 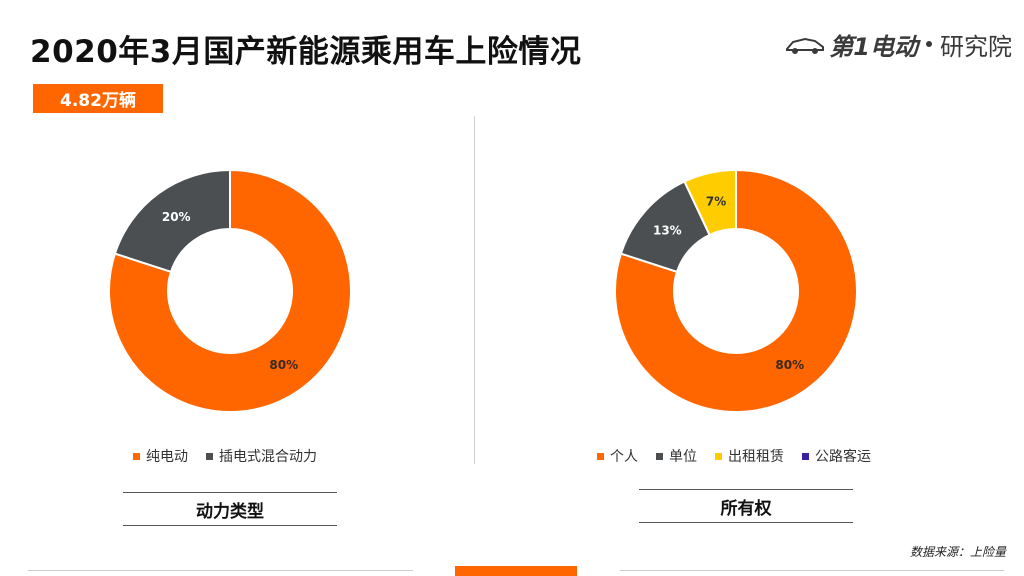 I want to click on legend-item-0: 纯电动, so click(x=160, y=456).